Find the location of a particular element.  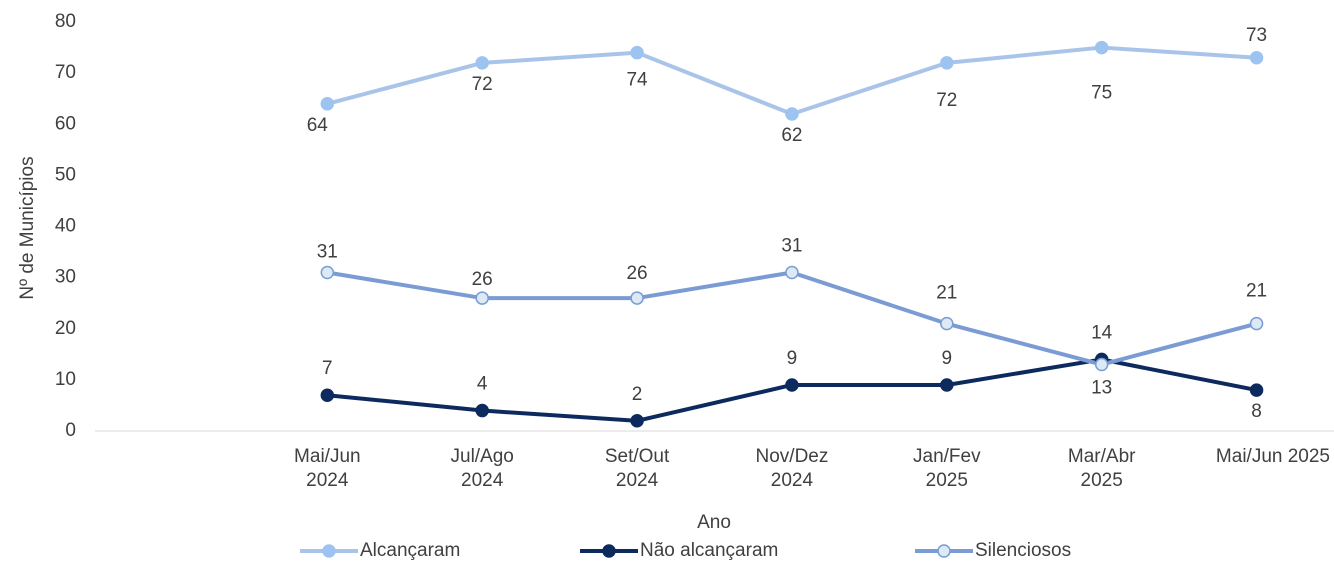

legend-label: Silenciosos is located at coordinates (1023, 550).